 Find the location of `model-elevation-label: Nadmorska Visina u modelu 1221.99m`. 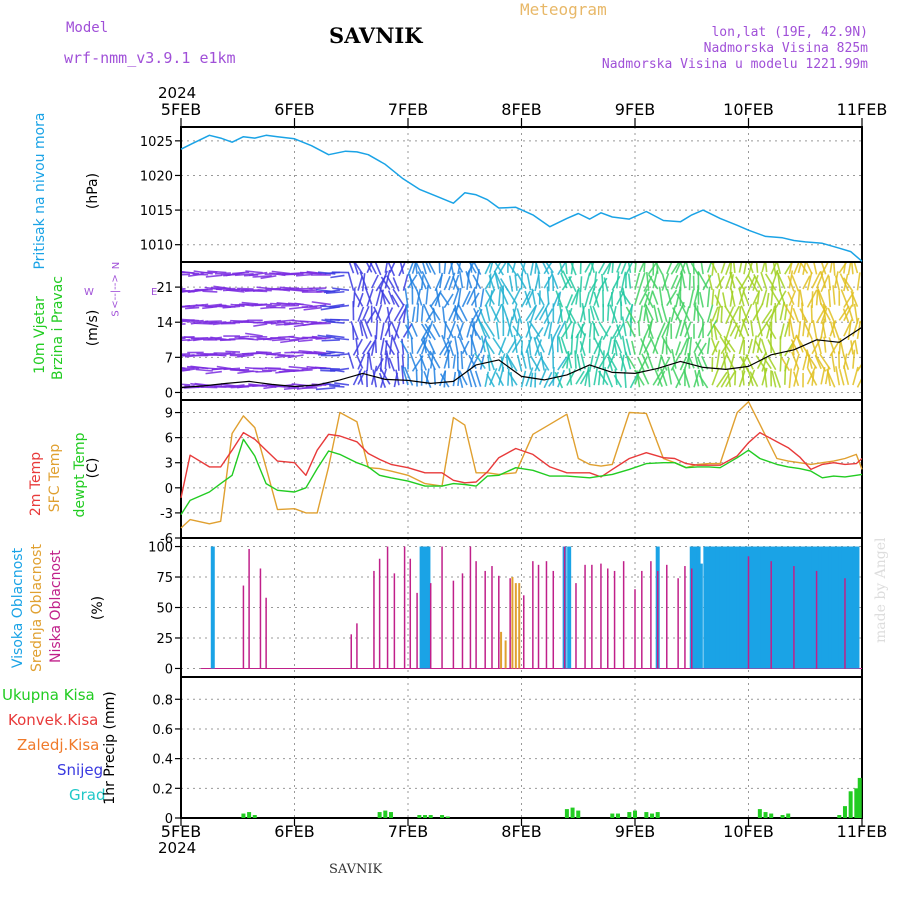

model-elevation-label: Nadmorska Visina u modelu 1221.99m is located at coordinates (734, 64).